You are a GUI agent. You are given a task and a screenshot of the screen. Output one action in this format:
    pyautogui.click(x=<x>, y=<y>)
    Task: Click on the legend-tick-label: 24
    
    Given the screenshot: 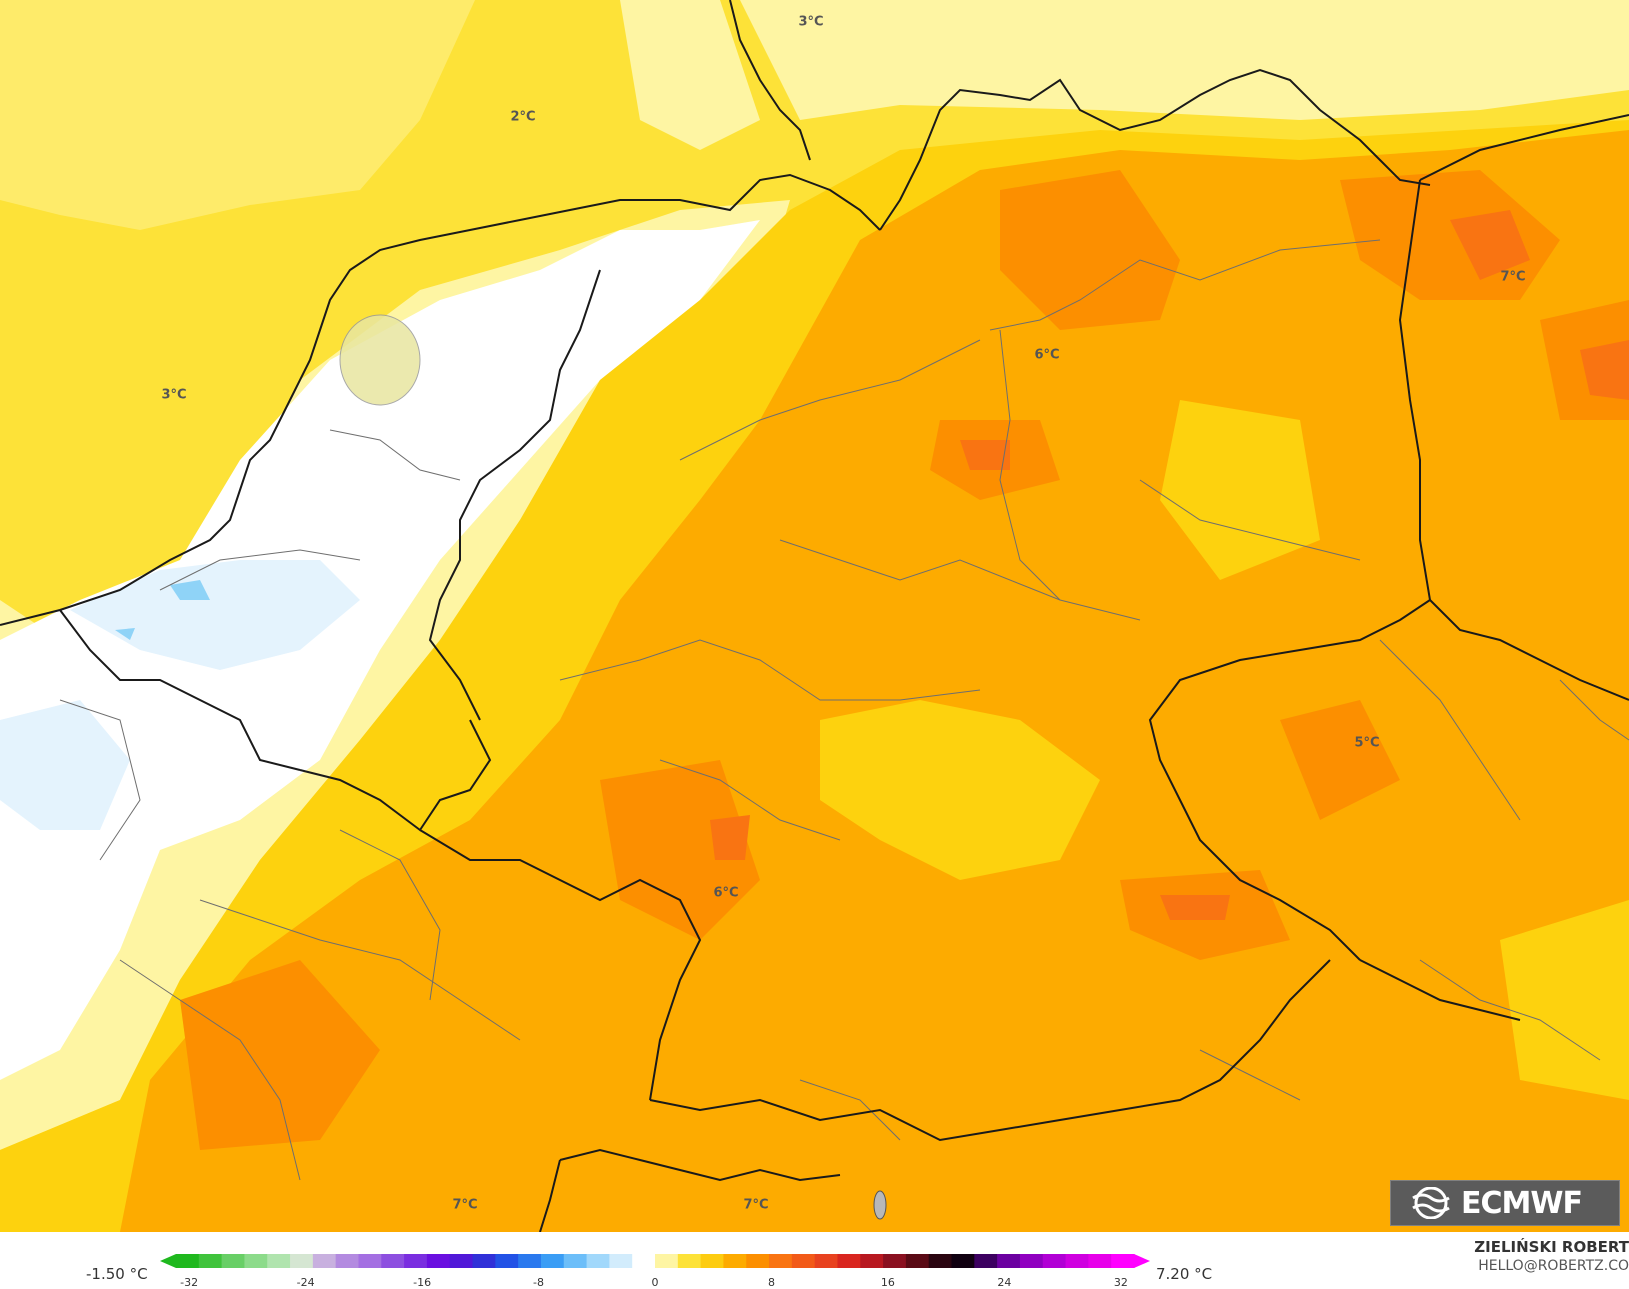 What is the action you would take?
    pyautogui.click(x=1004, y=1282)
    